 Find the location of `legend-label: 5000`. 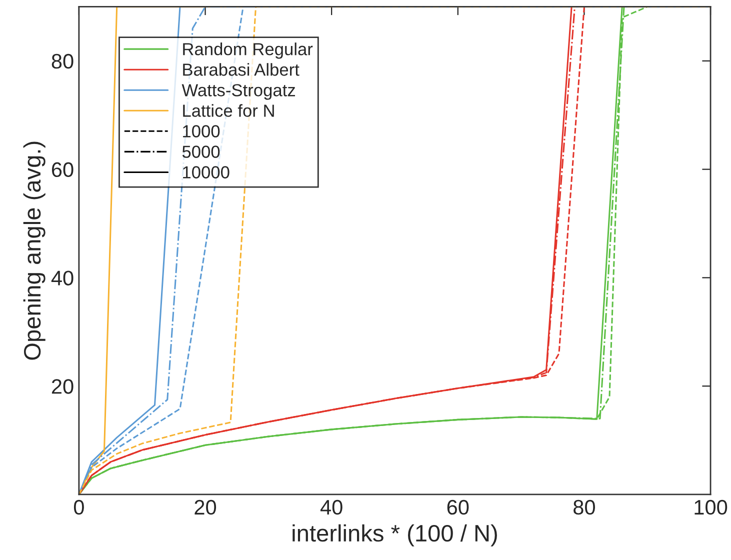

legend-label: 5000 is located at coordinates (201, 152).